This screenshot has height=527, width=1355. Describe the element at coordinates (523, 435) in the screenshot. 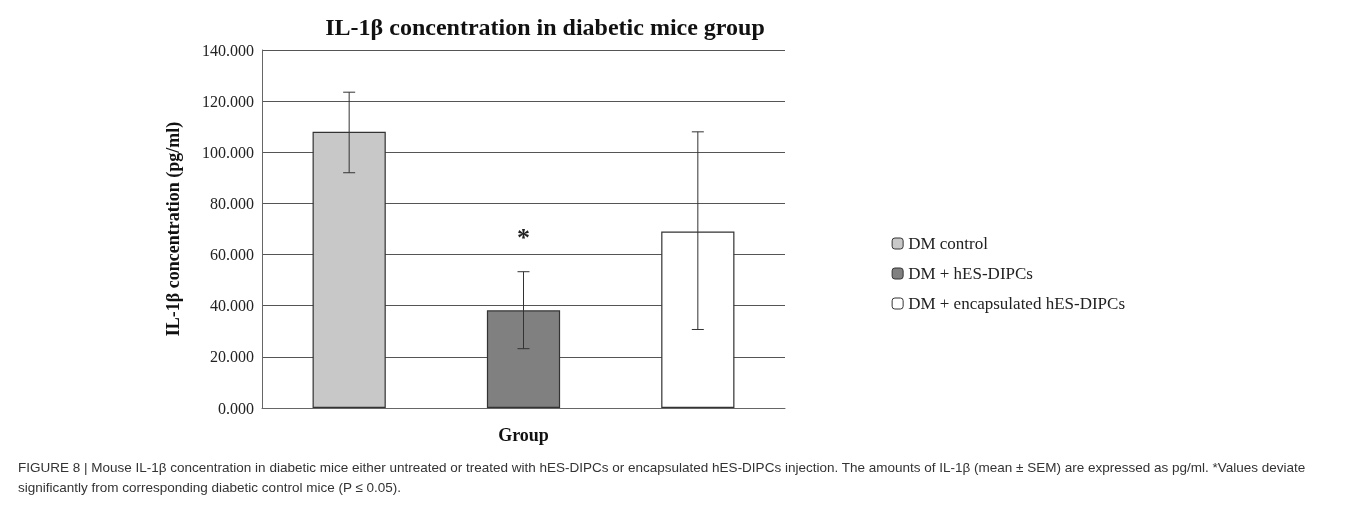

I see `x-axis-title: Group` at that location.